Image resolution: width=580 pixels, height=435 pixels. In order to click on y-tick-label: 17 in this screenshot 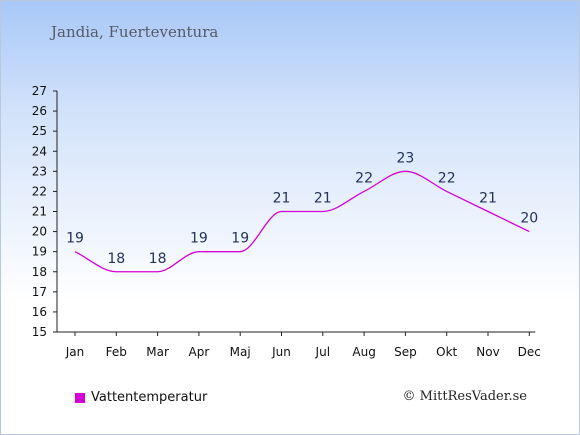, I will do `click(39, 292)`.